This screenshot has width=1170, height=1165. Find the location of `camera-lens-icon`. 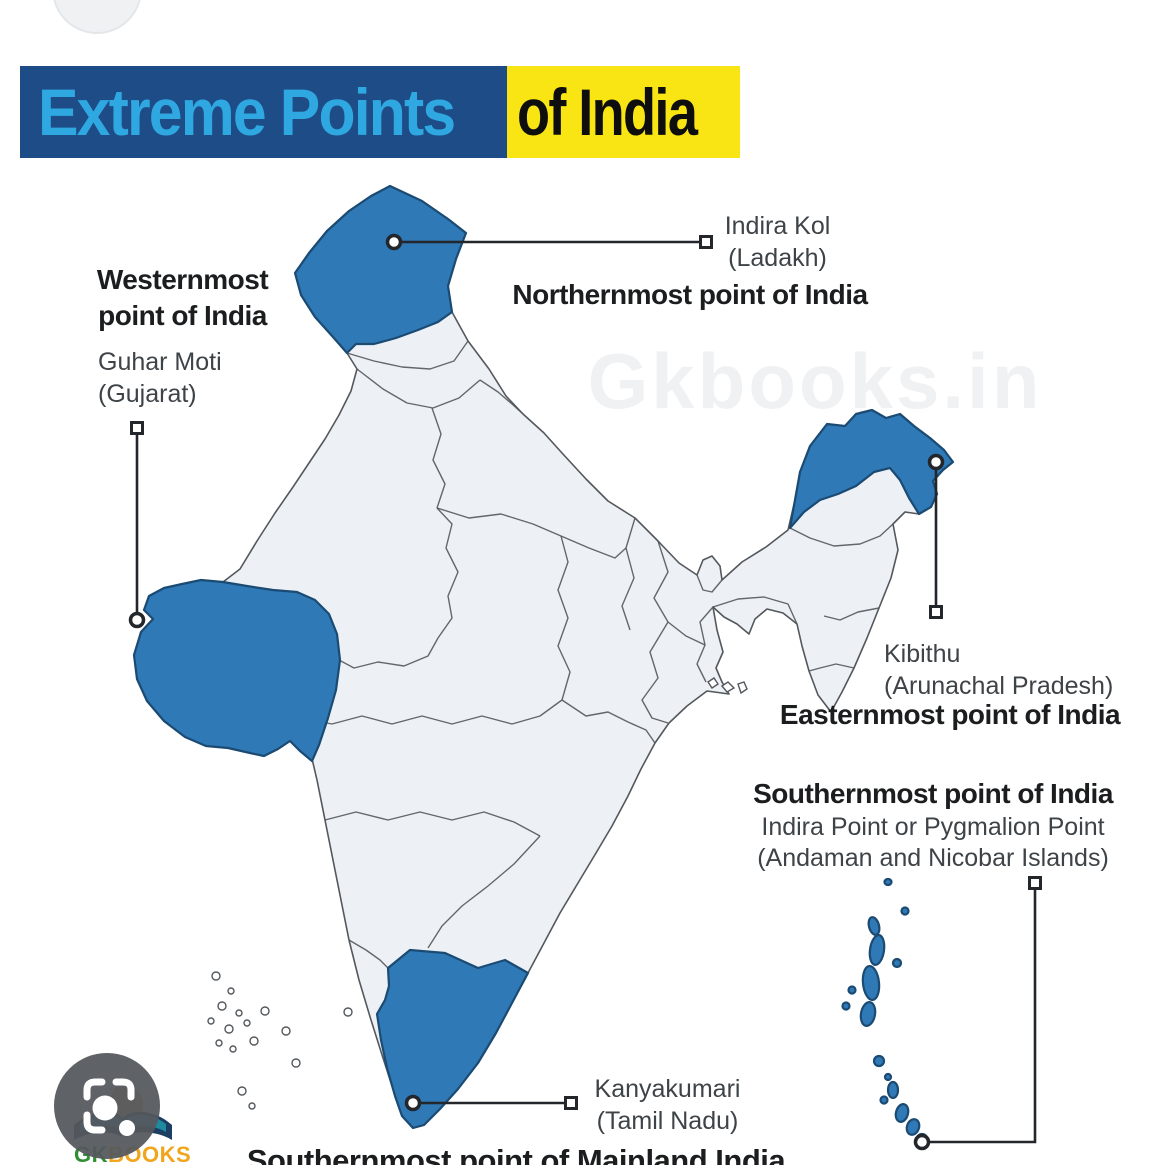

camera-lens-icon is located at coordinates (109, 1106).